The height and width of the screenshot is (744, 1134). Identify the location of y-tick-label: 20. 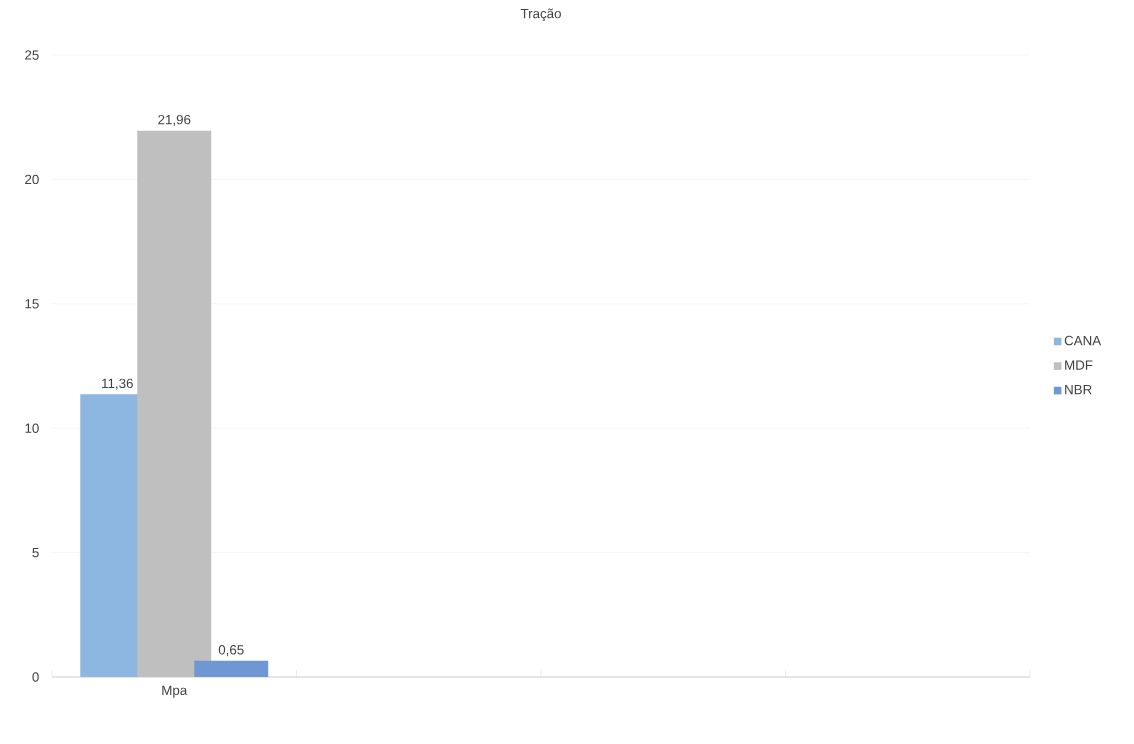
(32, 179).